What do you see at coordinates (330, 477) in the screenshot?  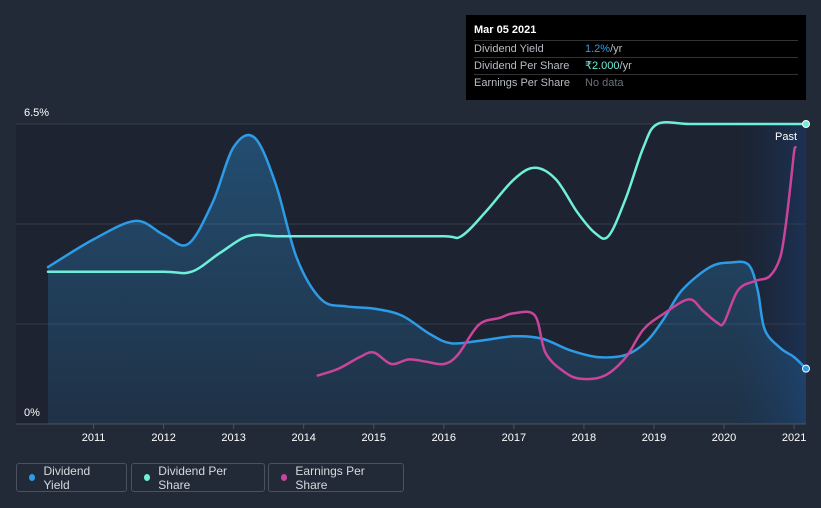 I see `legend-label: Earnings Per Share` at bounding box center [330, 477].